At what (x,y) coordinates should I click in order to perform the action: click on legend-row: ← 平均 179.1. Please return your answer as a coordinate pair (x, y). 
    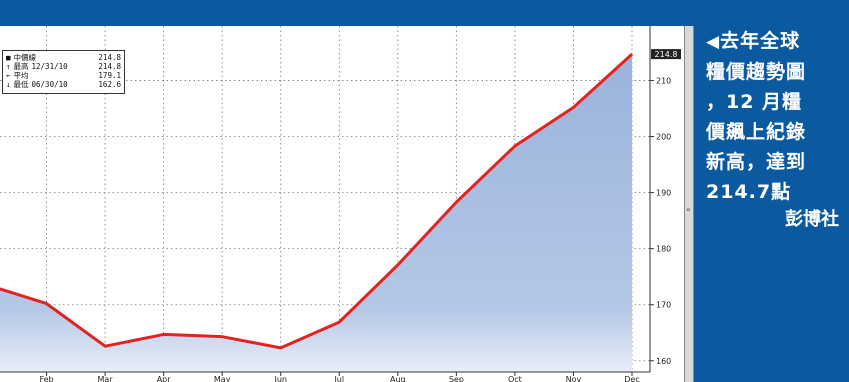
    Looking at the image, I should click on (63, 75).